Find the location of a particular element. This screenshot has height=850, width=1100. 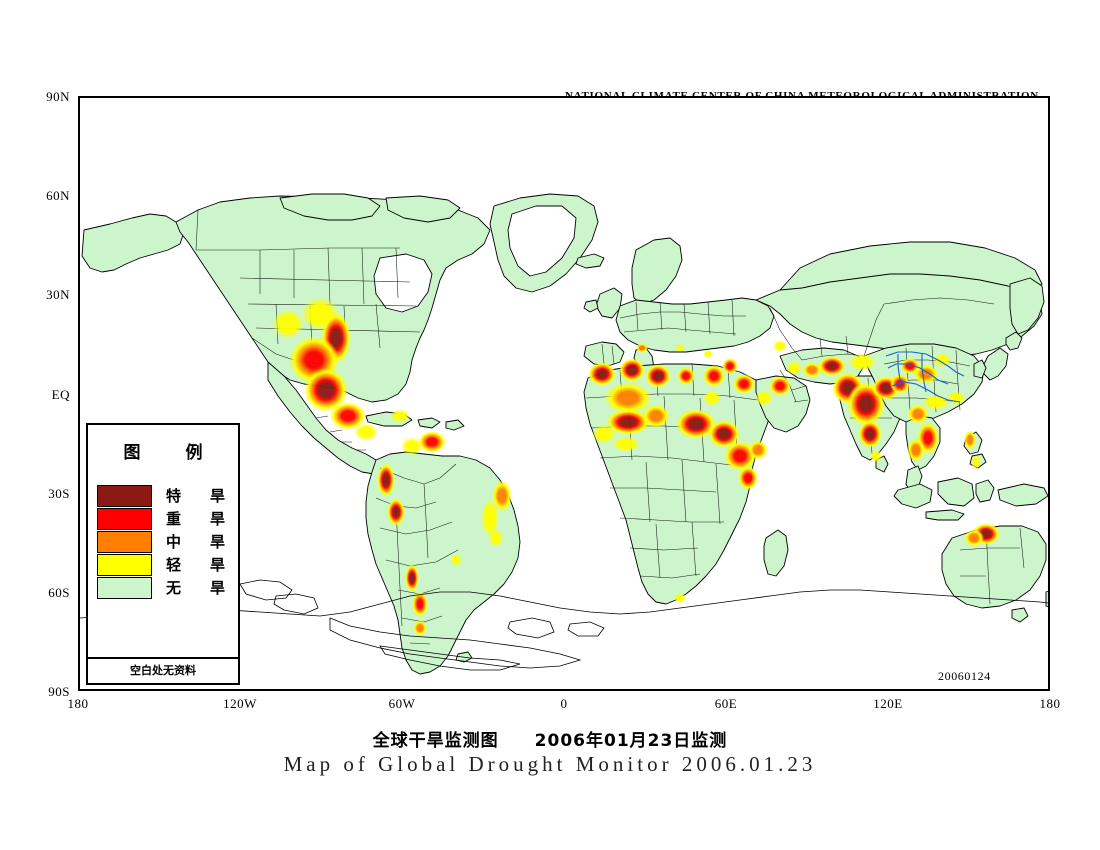

drought-region-southern-brazil is located at coordinates (456, 560).